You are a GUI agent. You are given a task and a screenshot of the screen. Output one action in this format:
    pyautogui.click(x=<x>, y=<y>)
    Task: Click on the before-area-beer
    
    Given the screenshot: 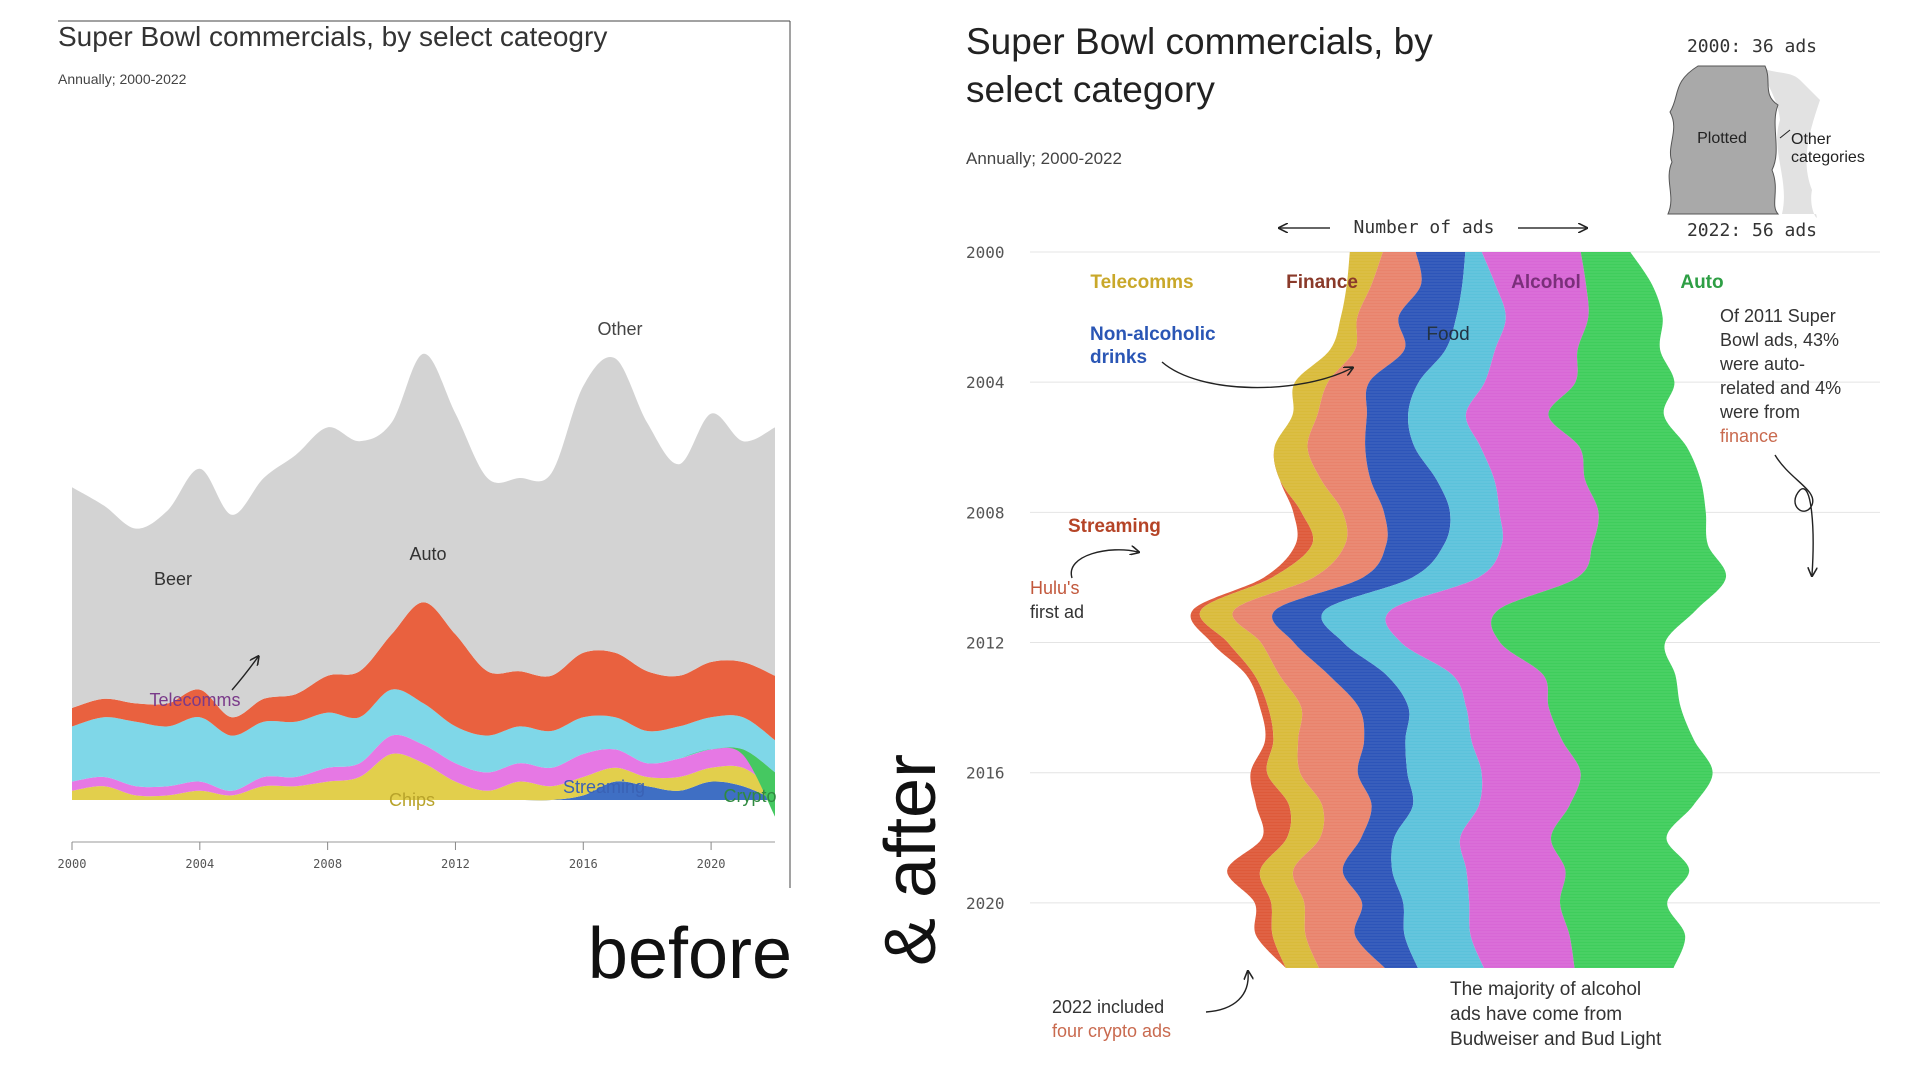 What is the action you would take?
    pyautogui.click(x=423, y=740)
    